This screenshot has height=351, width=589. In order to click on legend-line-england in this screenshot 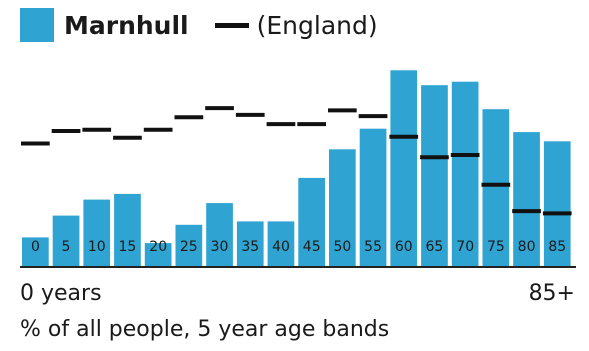, I will do `click(231, 25)`.